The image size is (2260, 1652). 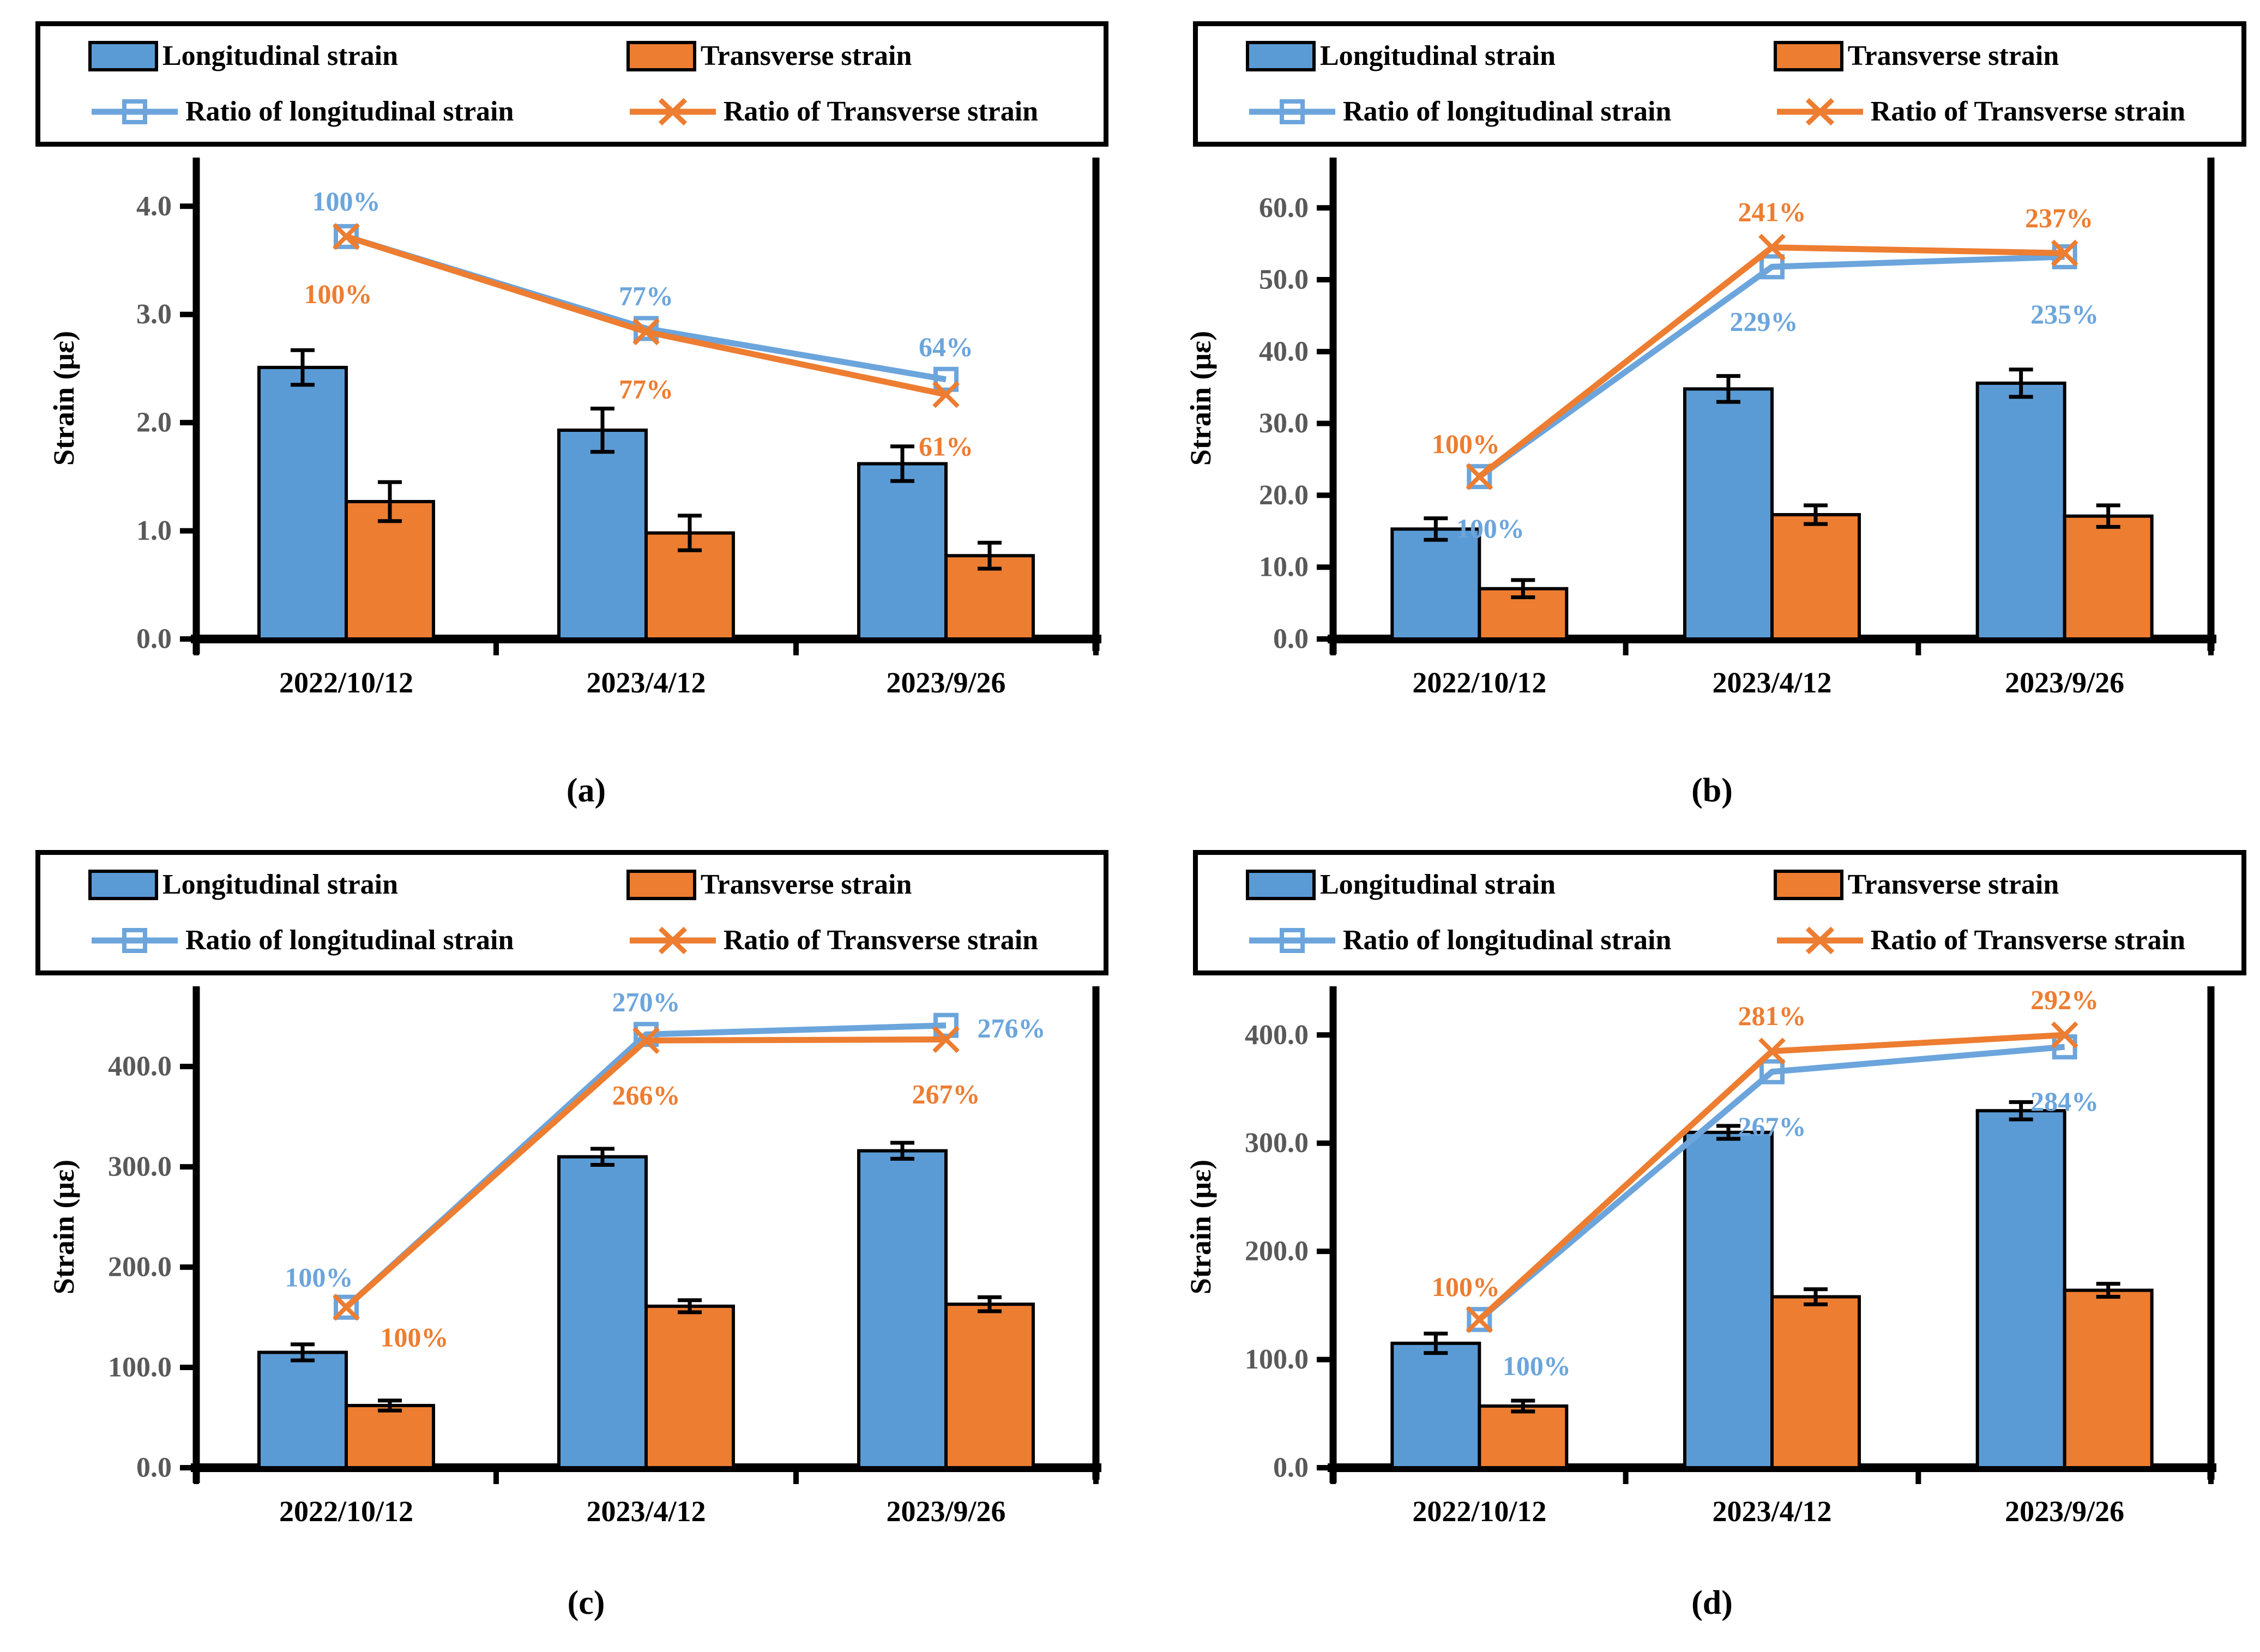 What do you see at coordinates (2064, 314) in the screenshot?
I see `ratio-label: 235%` at bounding box center [2064, 314].